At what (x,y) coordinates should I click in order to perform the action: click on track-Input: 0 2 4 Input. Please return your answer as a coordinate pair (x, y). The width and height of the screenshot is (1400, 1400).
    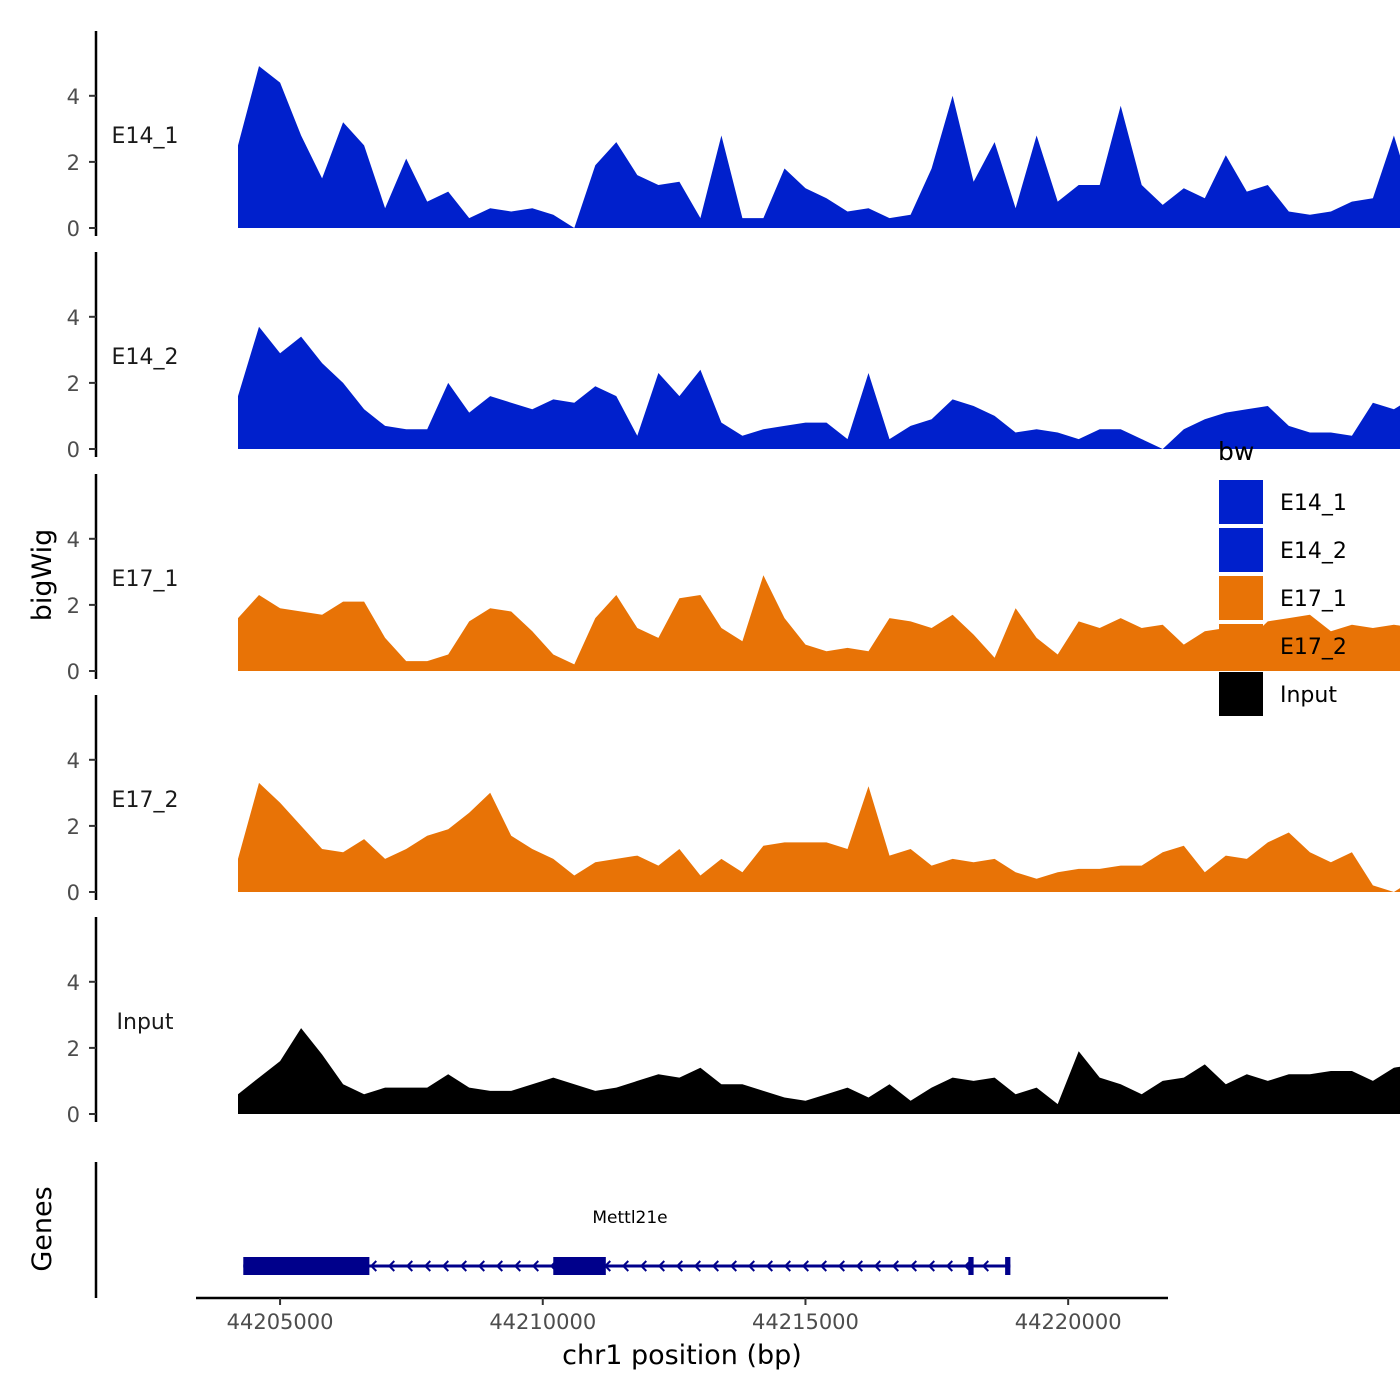
    Looking at the image, I should click on (733, 1022).